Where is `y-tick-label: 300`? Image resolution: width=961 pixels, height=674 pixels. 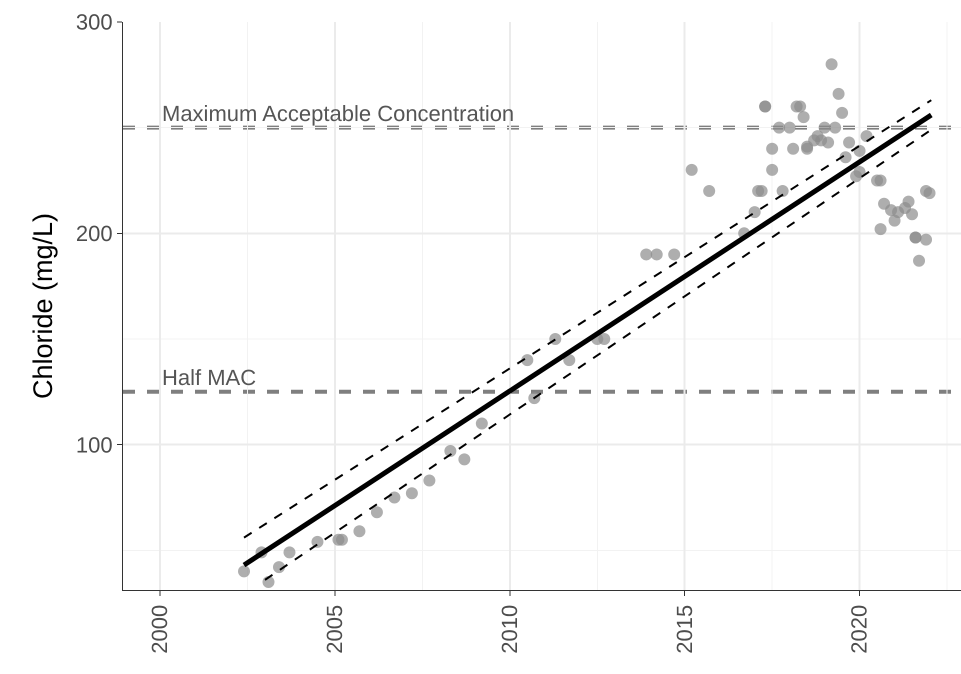 y-tick-label: 300 is located at coordinates (94, 22).